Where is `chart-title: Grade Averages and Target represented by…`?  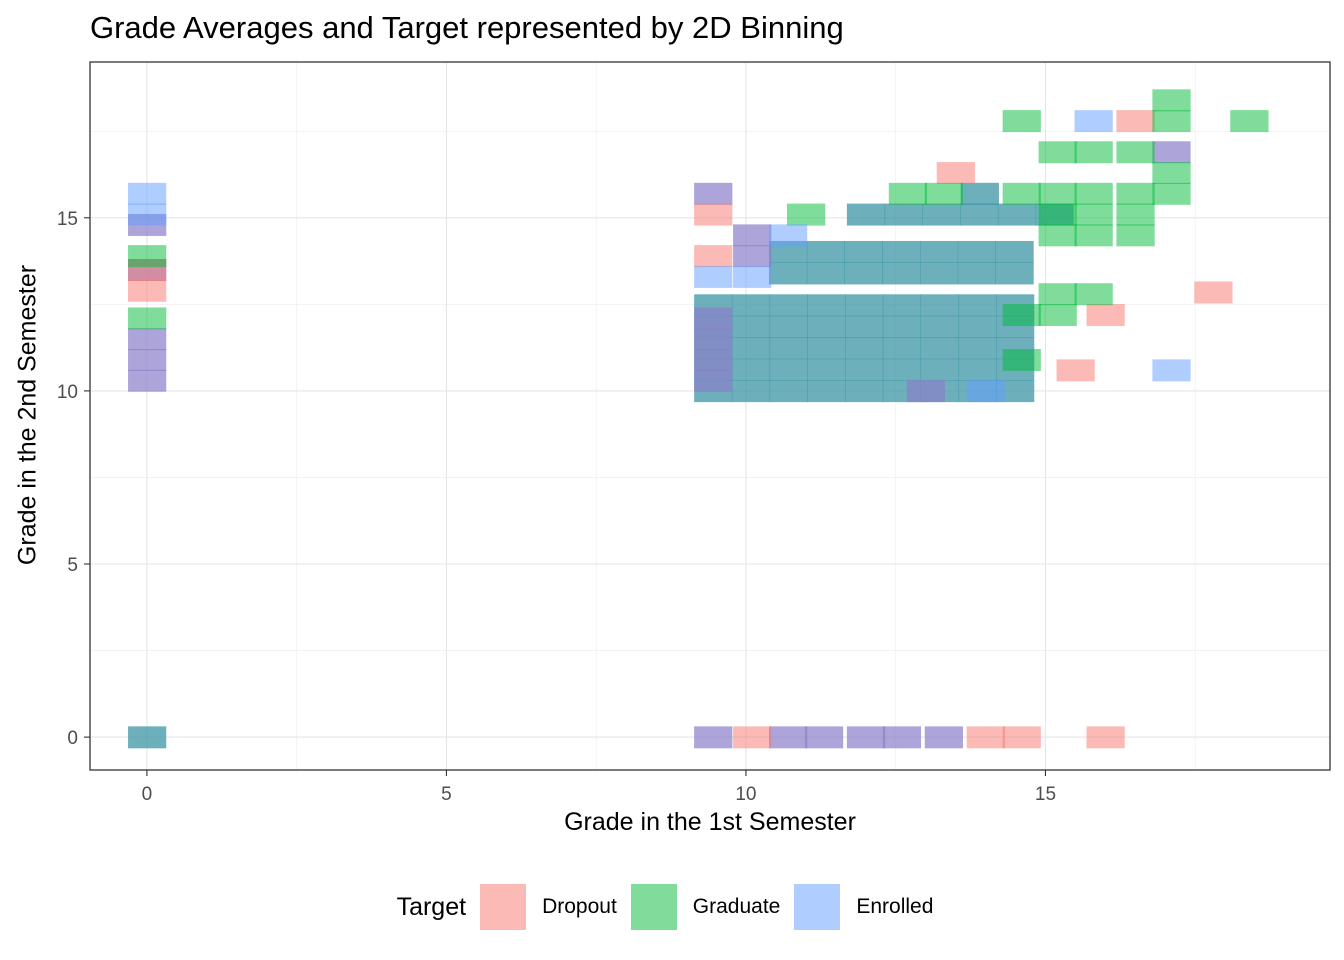
chart-title: Grade Averages and Target represented by… is located at coordinates (467, 27).